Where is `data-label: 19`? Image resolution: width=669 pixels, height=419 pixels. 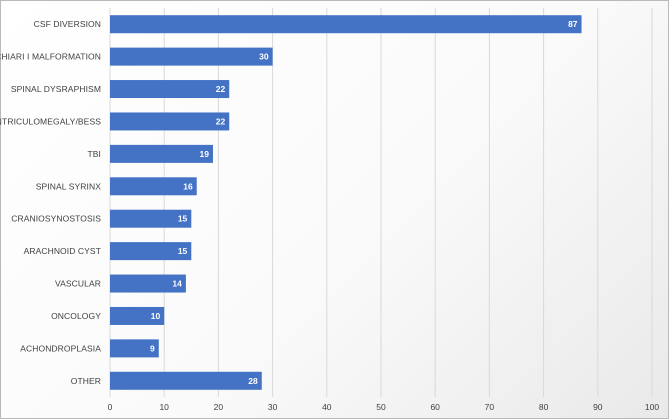 data-label: 19 is located at coordinates (205, 154).